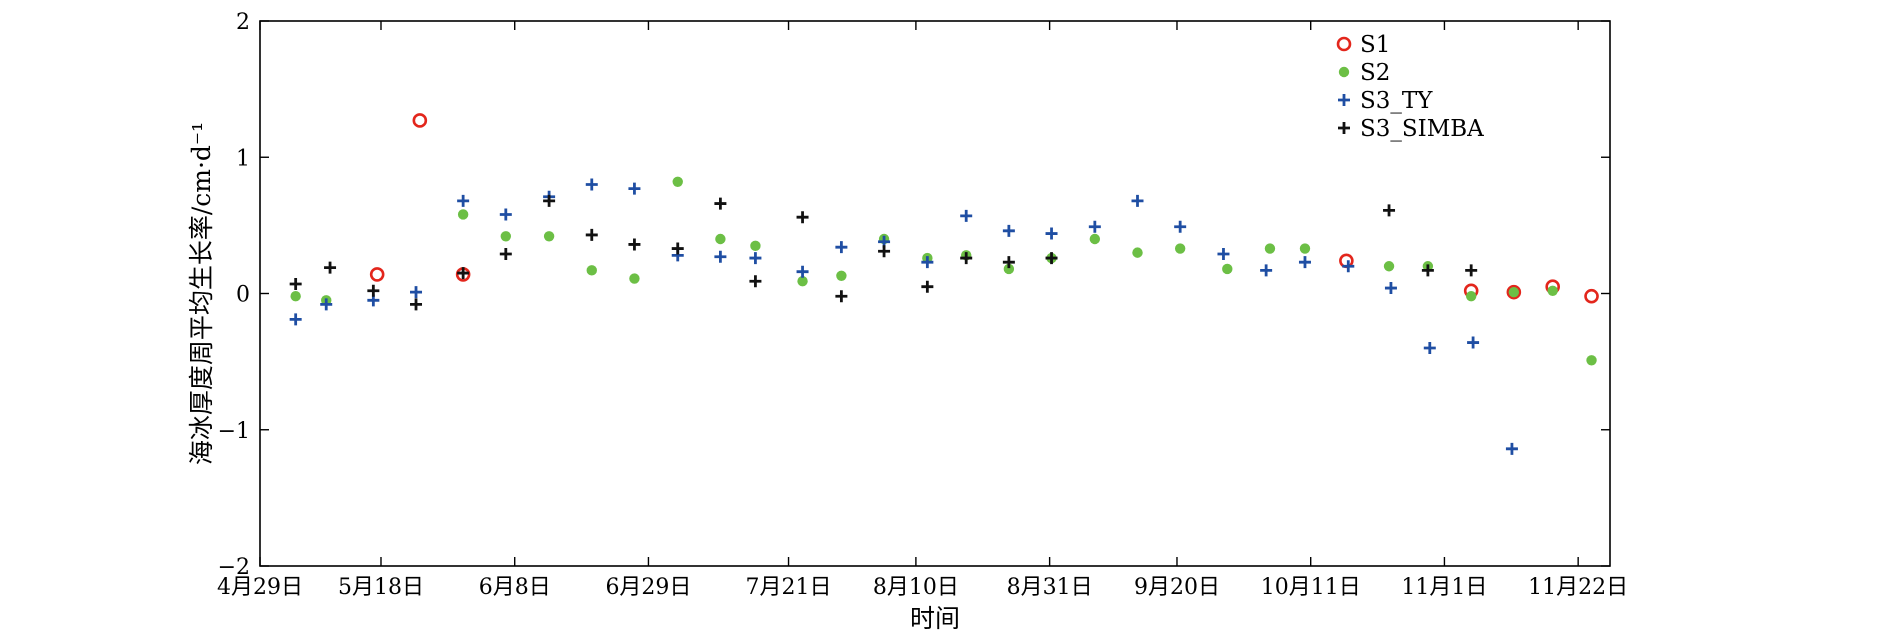  I want to click on legend-label-s1: S1, so click(1375, 45).